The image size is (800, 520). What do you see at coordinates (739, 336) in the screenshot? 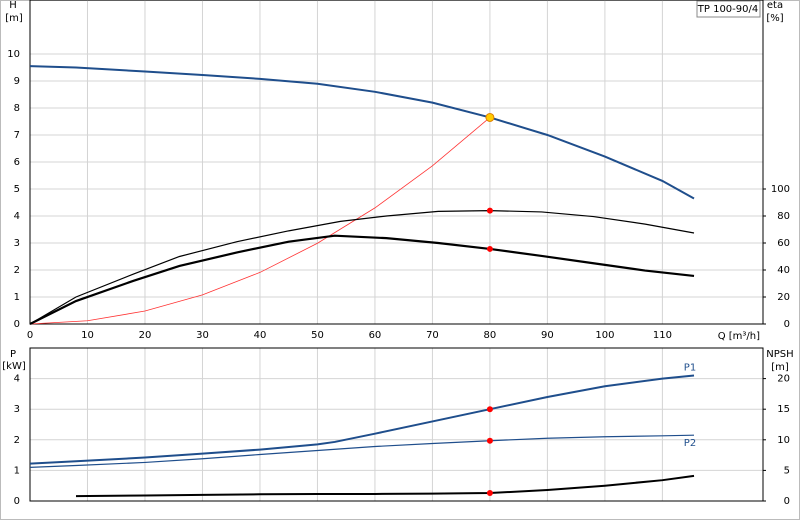
I see `x-label: Q [m³/h]` at bounding box center [739, 336].